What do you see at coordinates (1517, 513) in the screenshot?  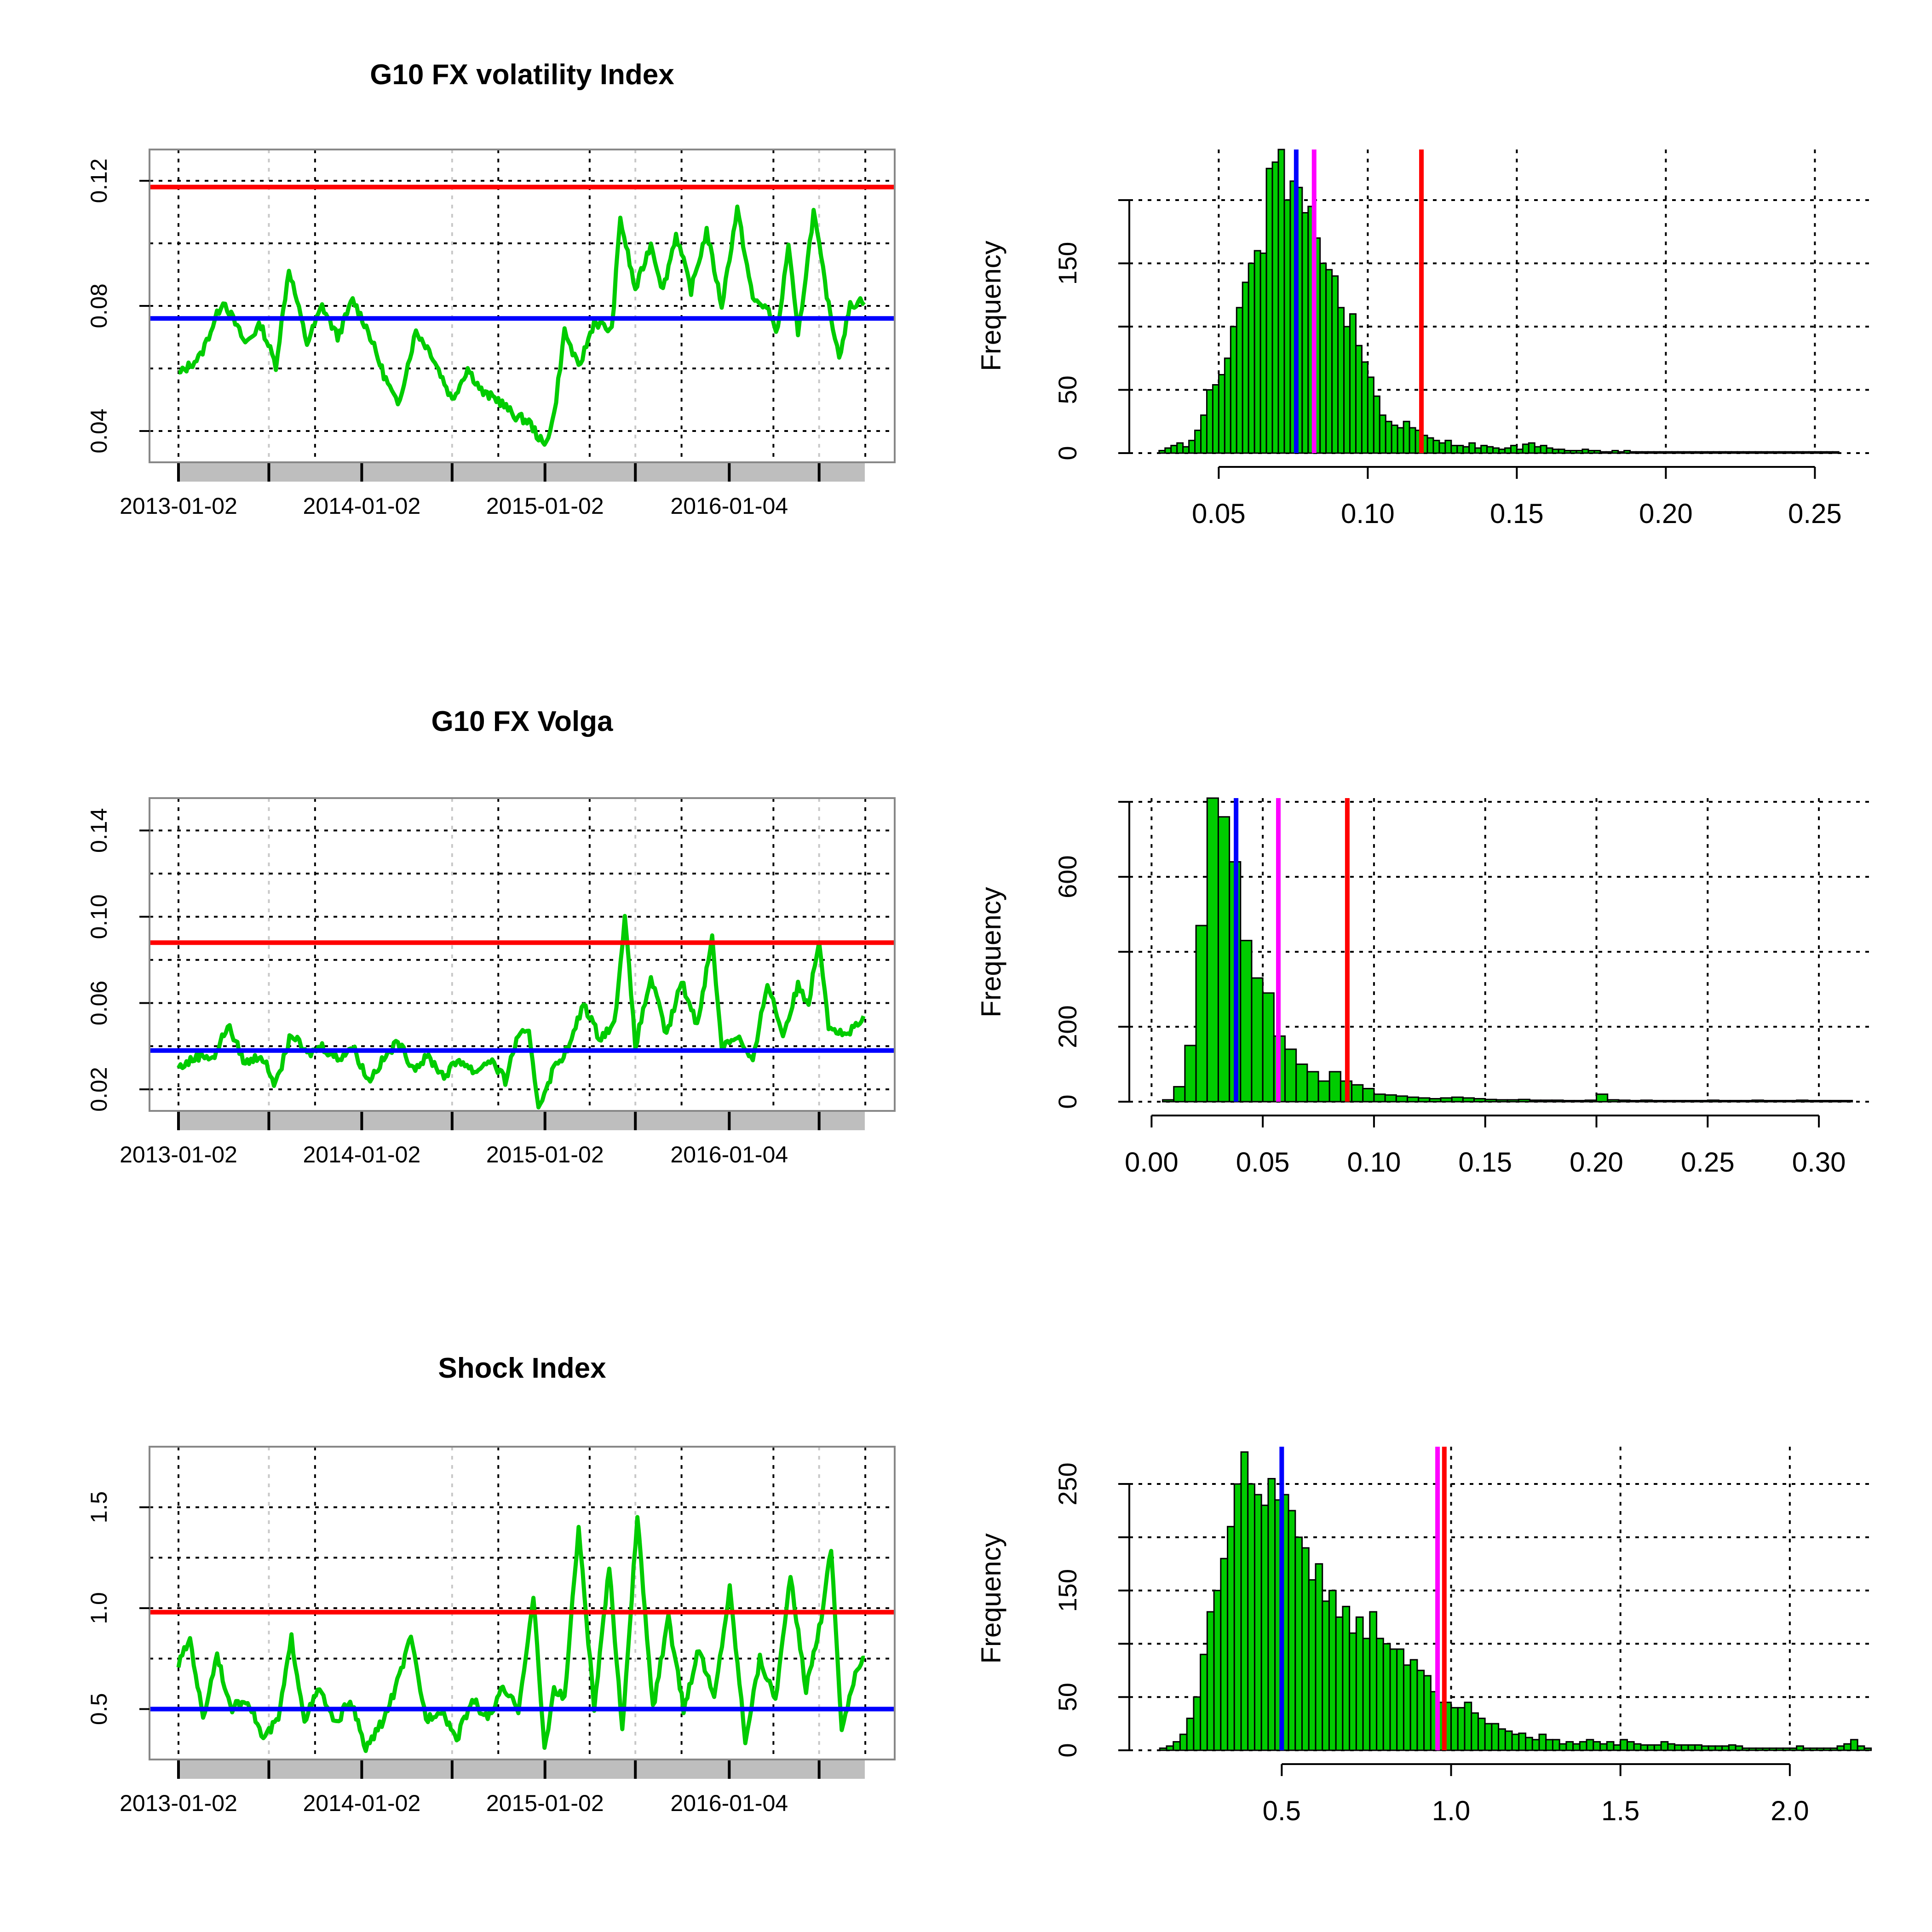 I see `x-tick-label-2: 0.15` at bounding box center [1517, 513].